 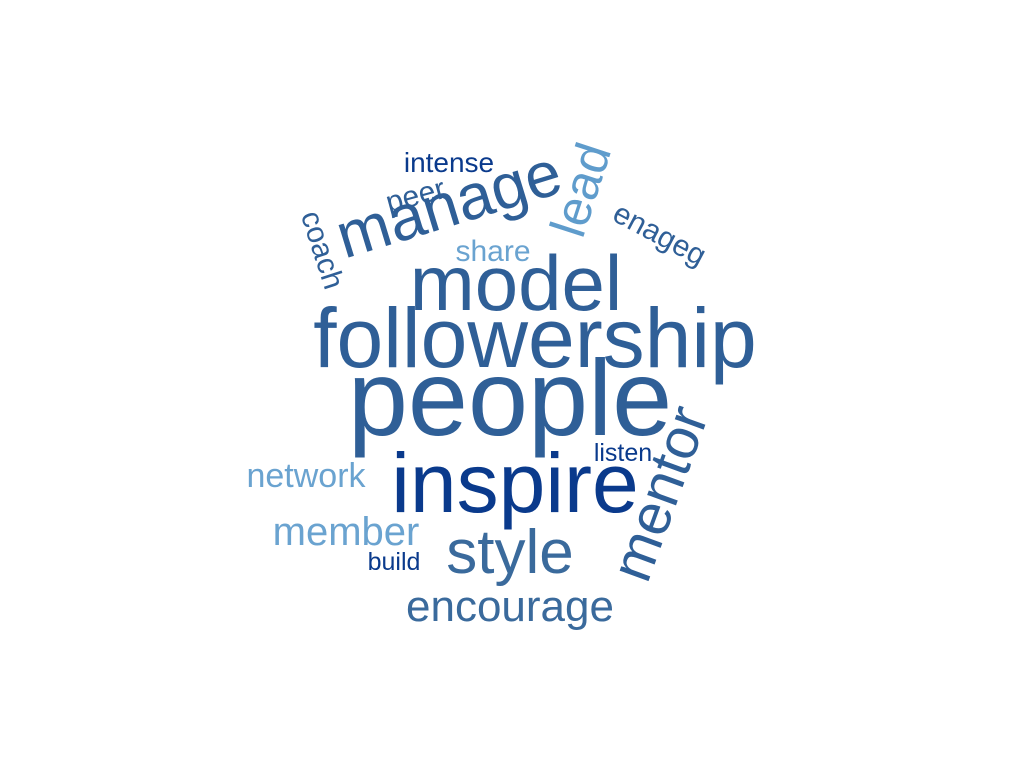 What do you see at coordinates (516, 283) in the screenshot?
I see `word-model: model` at bounding box center [516, 283].